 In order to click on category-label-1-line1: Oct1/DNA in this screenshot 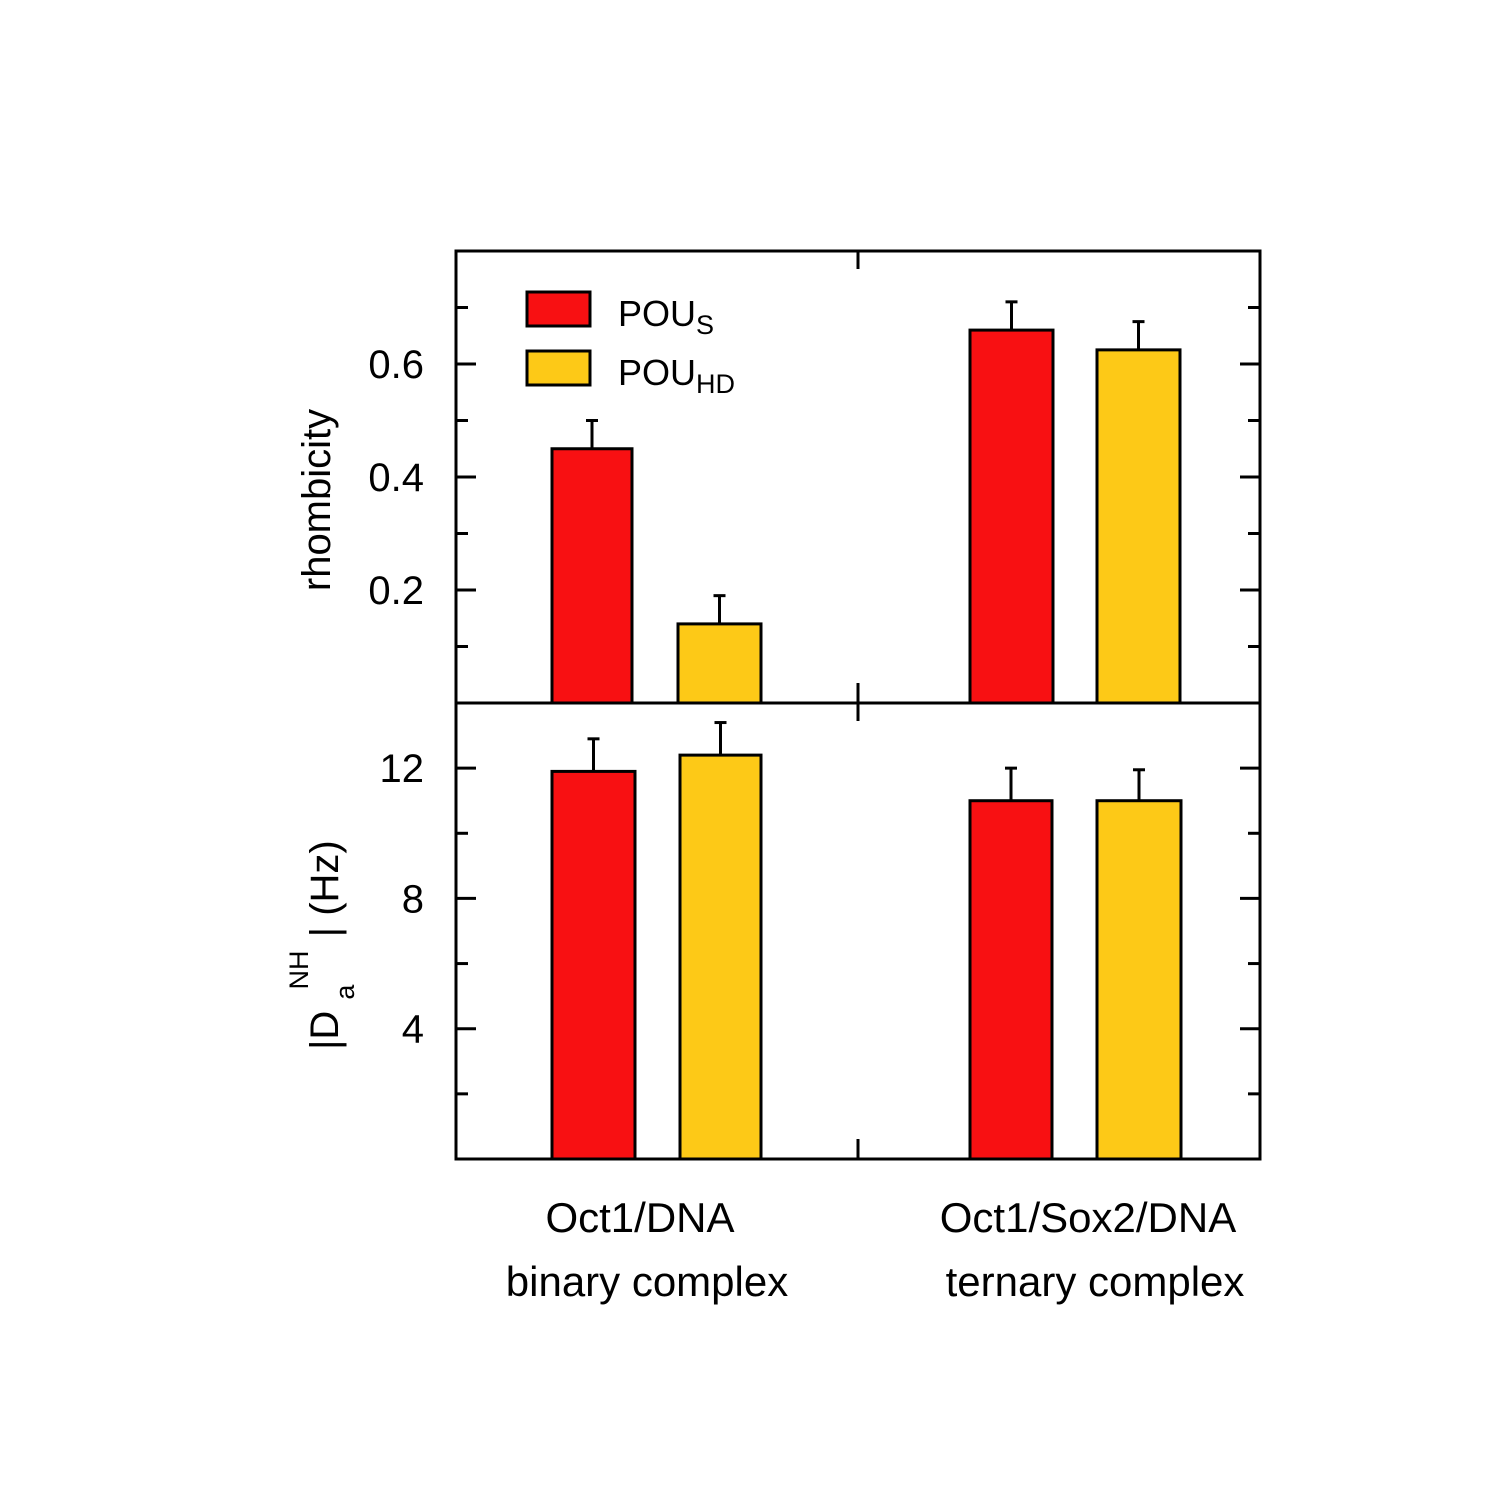, I will do `click(639, 1217)`.